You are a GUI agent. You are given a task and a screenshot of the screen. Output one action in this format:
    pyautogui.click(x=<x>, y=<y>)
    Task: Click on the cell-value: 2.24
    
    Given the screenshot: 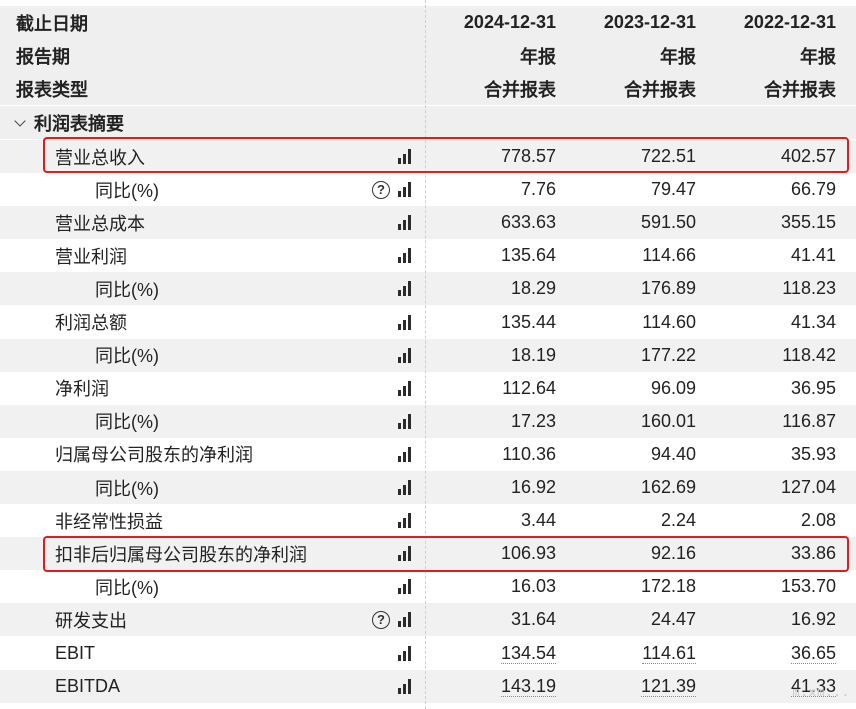 What is the action you would take?
    pyautogui.click(x=678, y=520)
    